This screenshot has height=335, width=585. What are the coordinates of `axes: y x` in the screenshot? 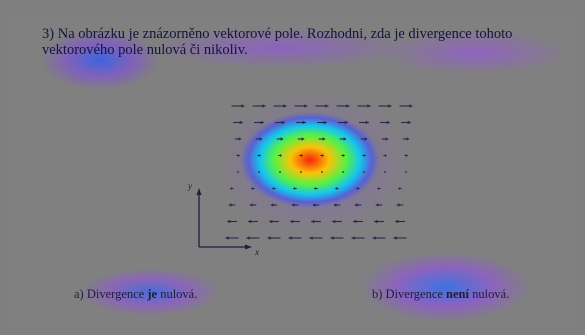 It's located at (223, 219).